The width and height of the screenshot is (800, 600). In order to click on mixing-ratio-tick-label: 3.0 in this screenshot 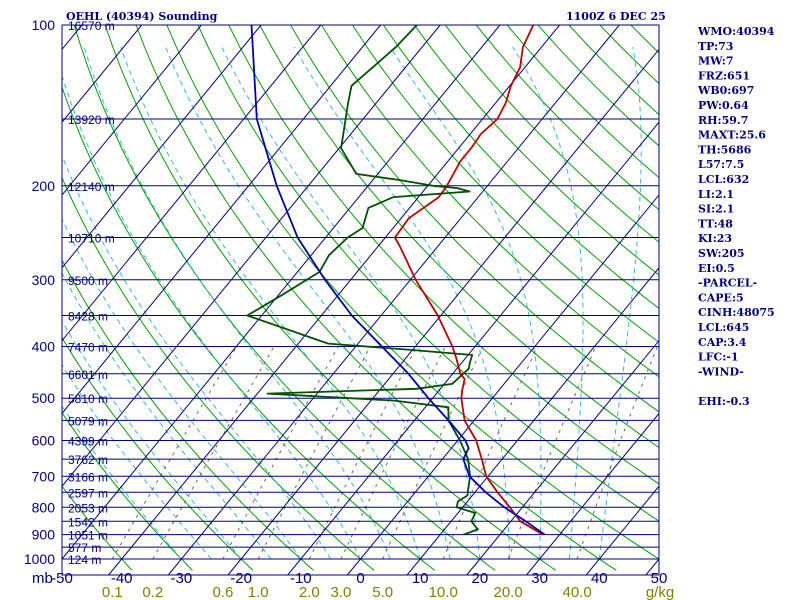, I will do `click(340, 592)`.